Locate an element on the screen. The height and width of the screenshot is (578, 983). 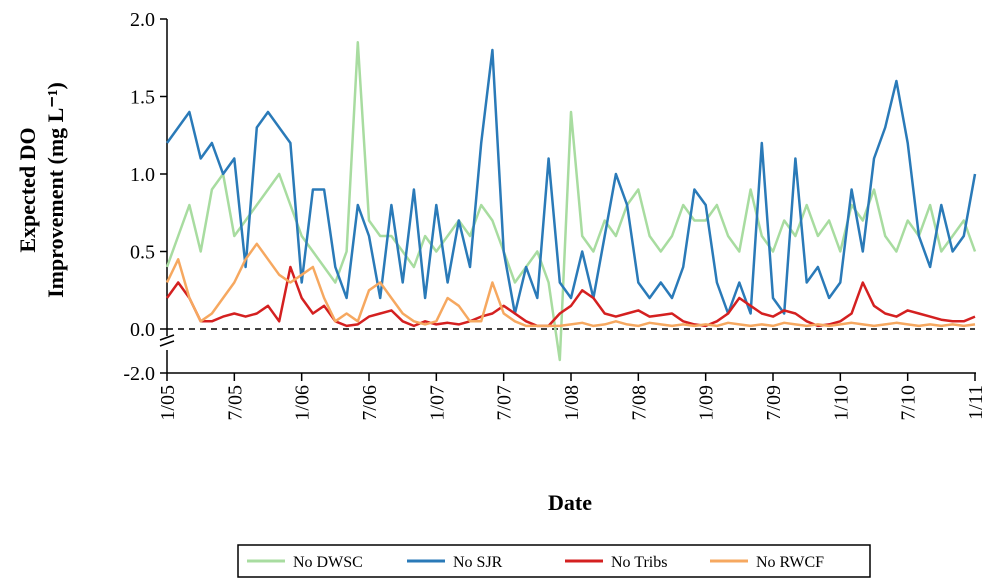
x-tick-label: 7/07 is located at coordinates (505, 403).